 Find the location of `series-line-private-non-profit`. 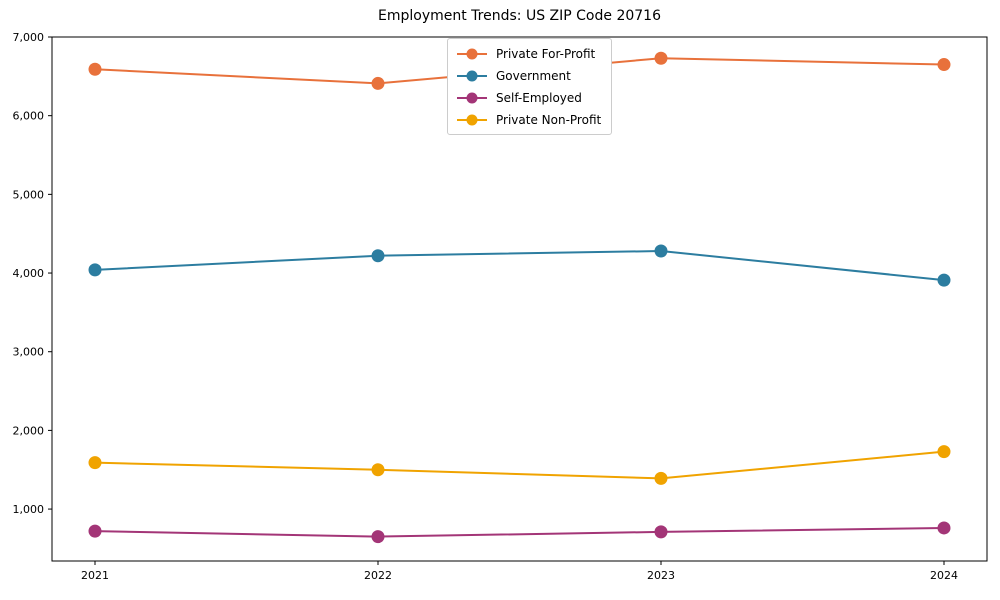

series-line-private-non-profit is located at coordinates (519, 465).